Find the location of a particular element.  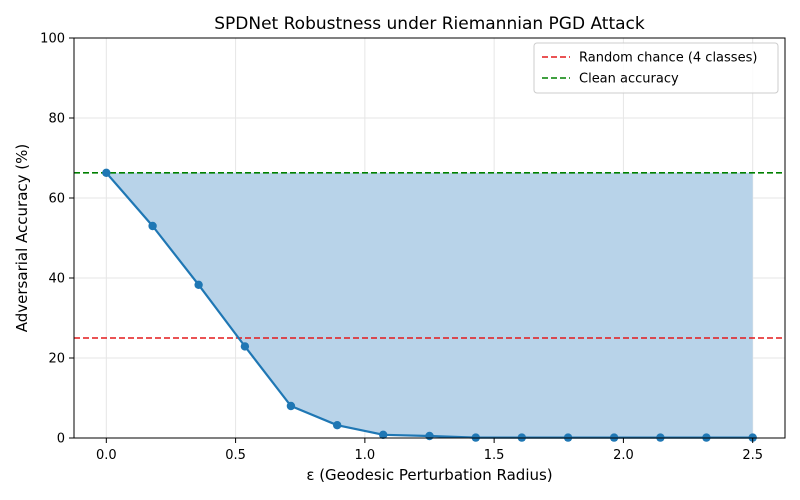

legend-label: Clean accuracy is located at coordinates (629, 79).